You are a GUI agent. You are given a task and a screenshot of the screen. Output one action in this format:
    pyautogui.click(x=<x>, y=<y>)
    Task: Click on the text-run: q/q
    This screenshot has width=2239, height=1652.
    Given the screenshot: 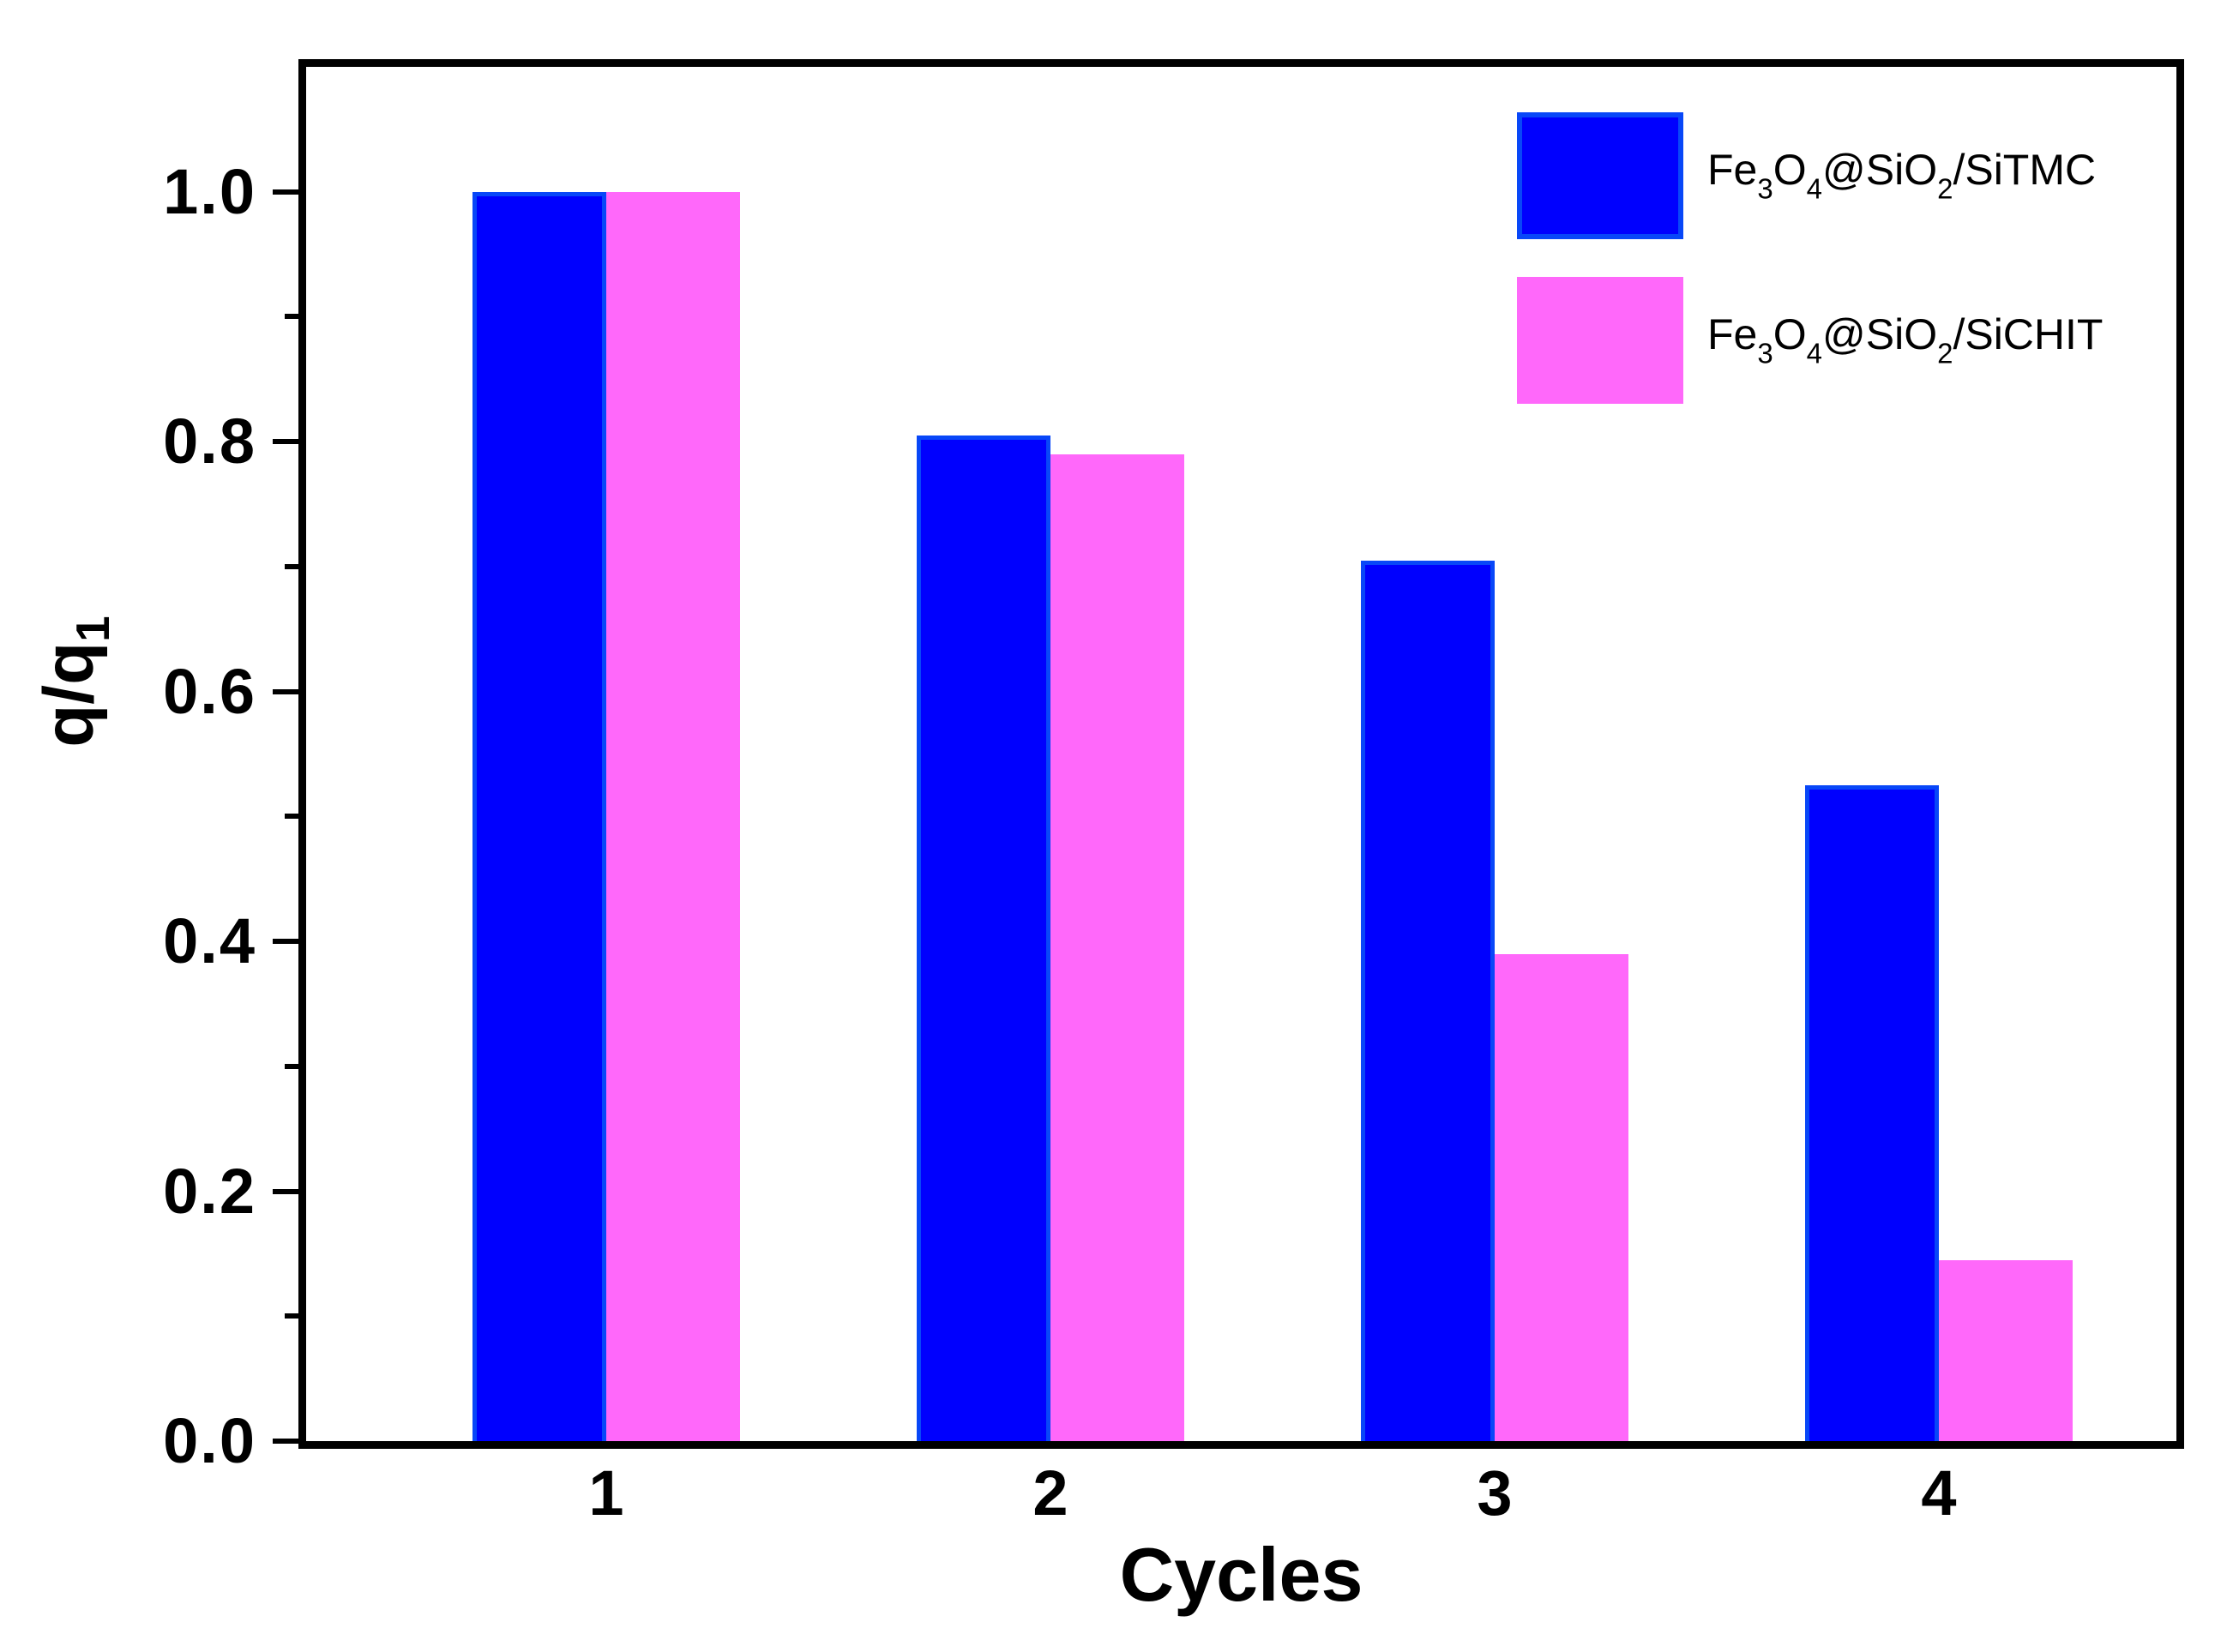 What is the action you would take?
    pyautogui.click(x=68, y=694)
    